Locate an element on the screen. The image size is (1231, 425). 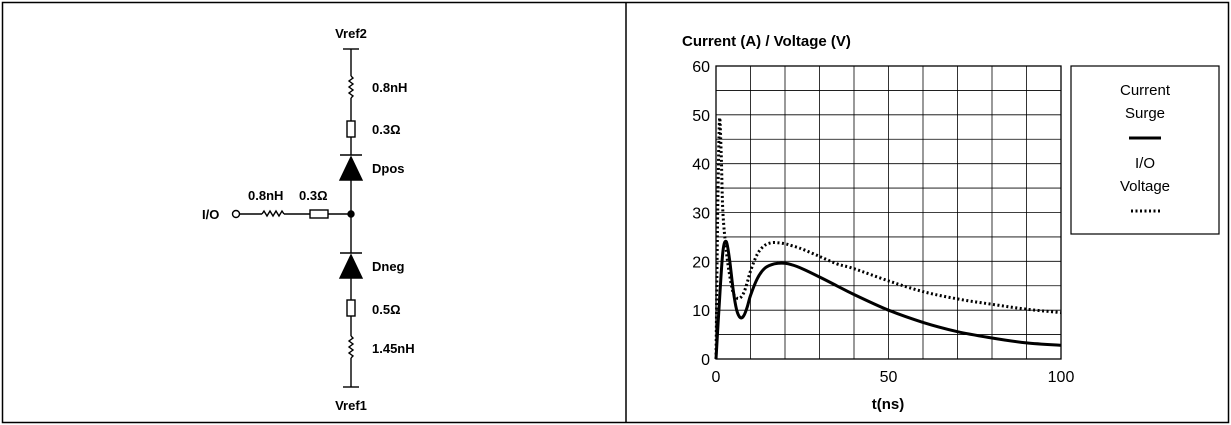
io-terminal is located at coordinates (236, 214).